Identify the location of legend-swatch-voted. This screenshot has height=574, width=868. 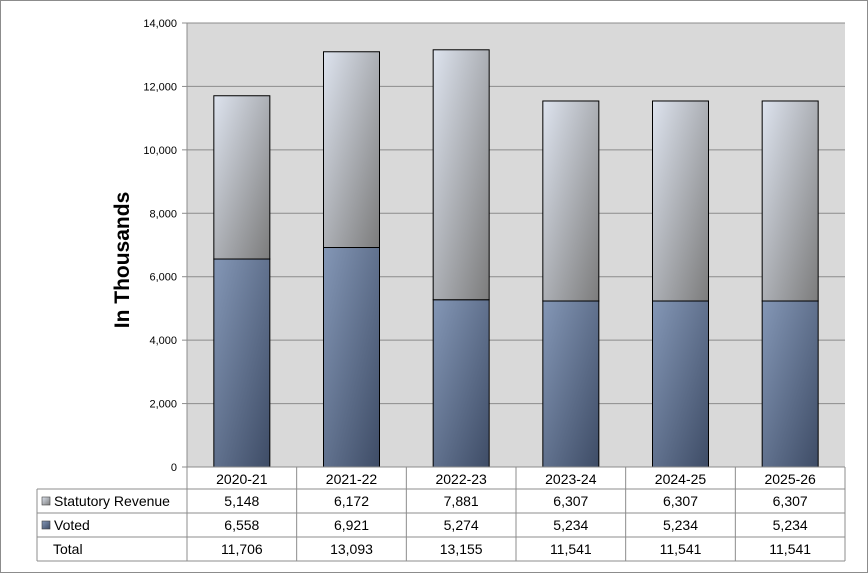
(46, 525).